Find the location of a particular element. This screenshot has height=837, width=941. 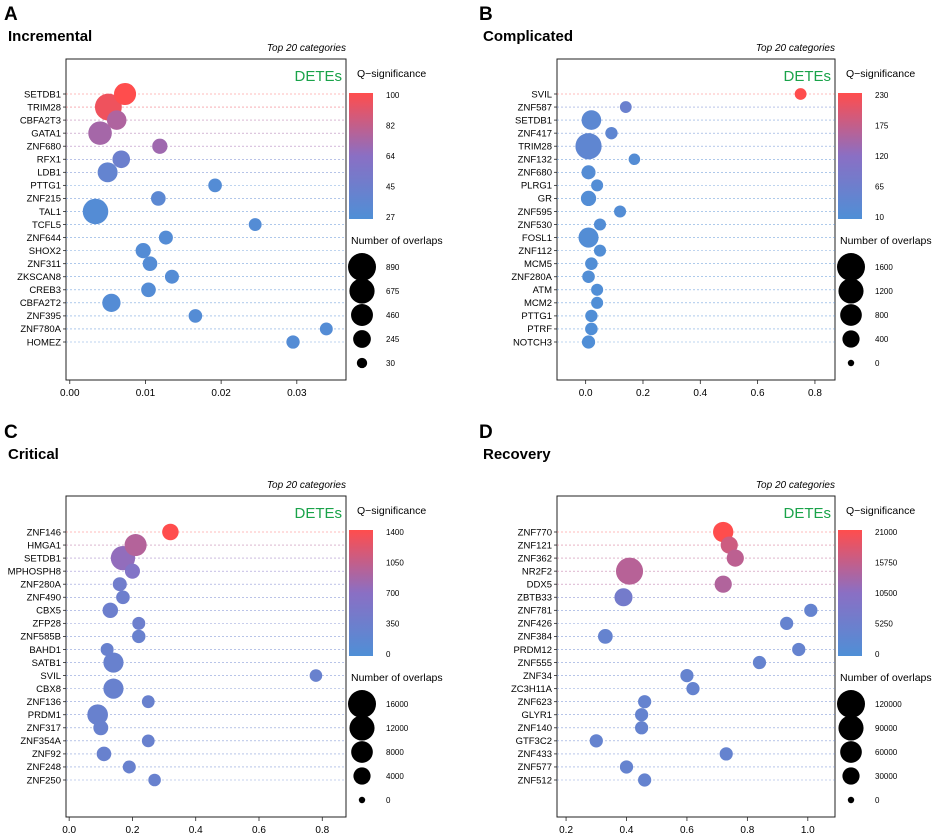

q-legend-label: 0 is located at coordinates (388, 654).